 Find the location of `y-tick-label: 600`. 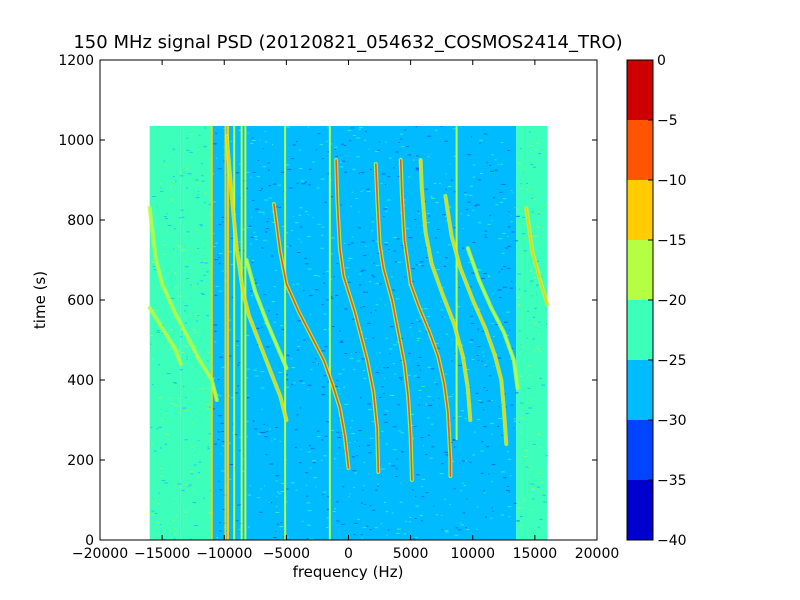

y-tick-label: 600 is located at coordinates (80, 301).